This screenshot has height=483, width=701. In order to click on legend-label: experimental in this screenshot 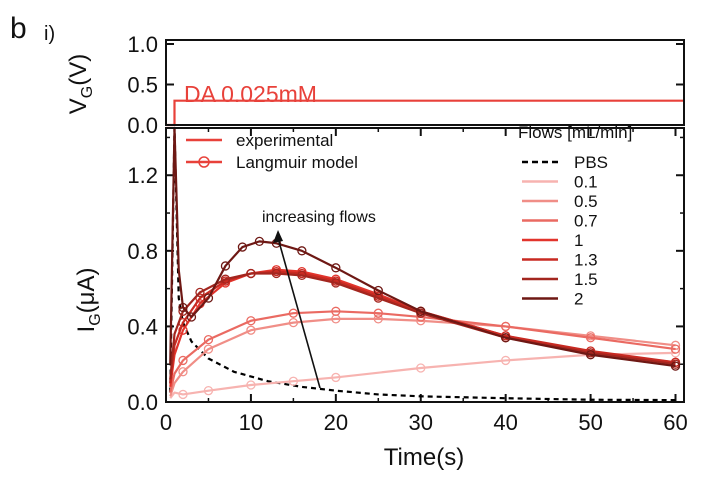, I will do `click(284, 140)`.